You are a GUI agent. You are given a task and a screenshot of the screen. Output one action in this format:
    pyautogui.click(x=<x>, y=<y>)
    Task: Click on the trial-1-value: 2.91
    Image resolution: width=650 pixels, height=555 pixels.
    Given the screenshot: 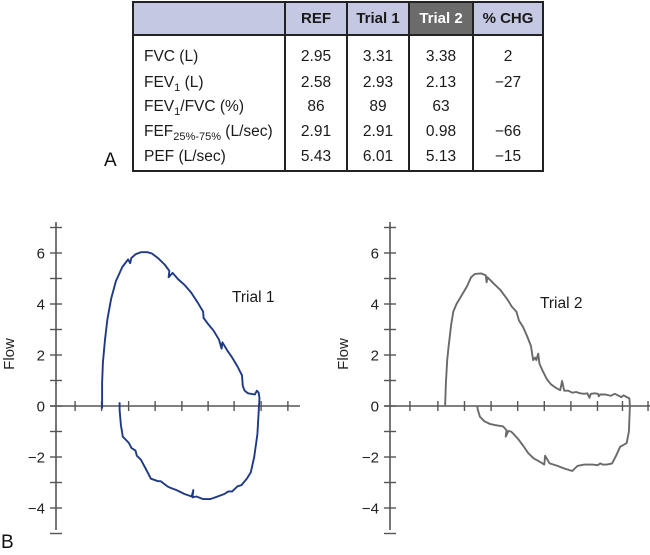 What is the action you would take?
    pyautogui.click(x=377, y=133)
    